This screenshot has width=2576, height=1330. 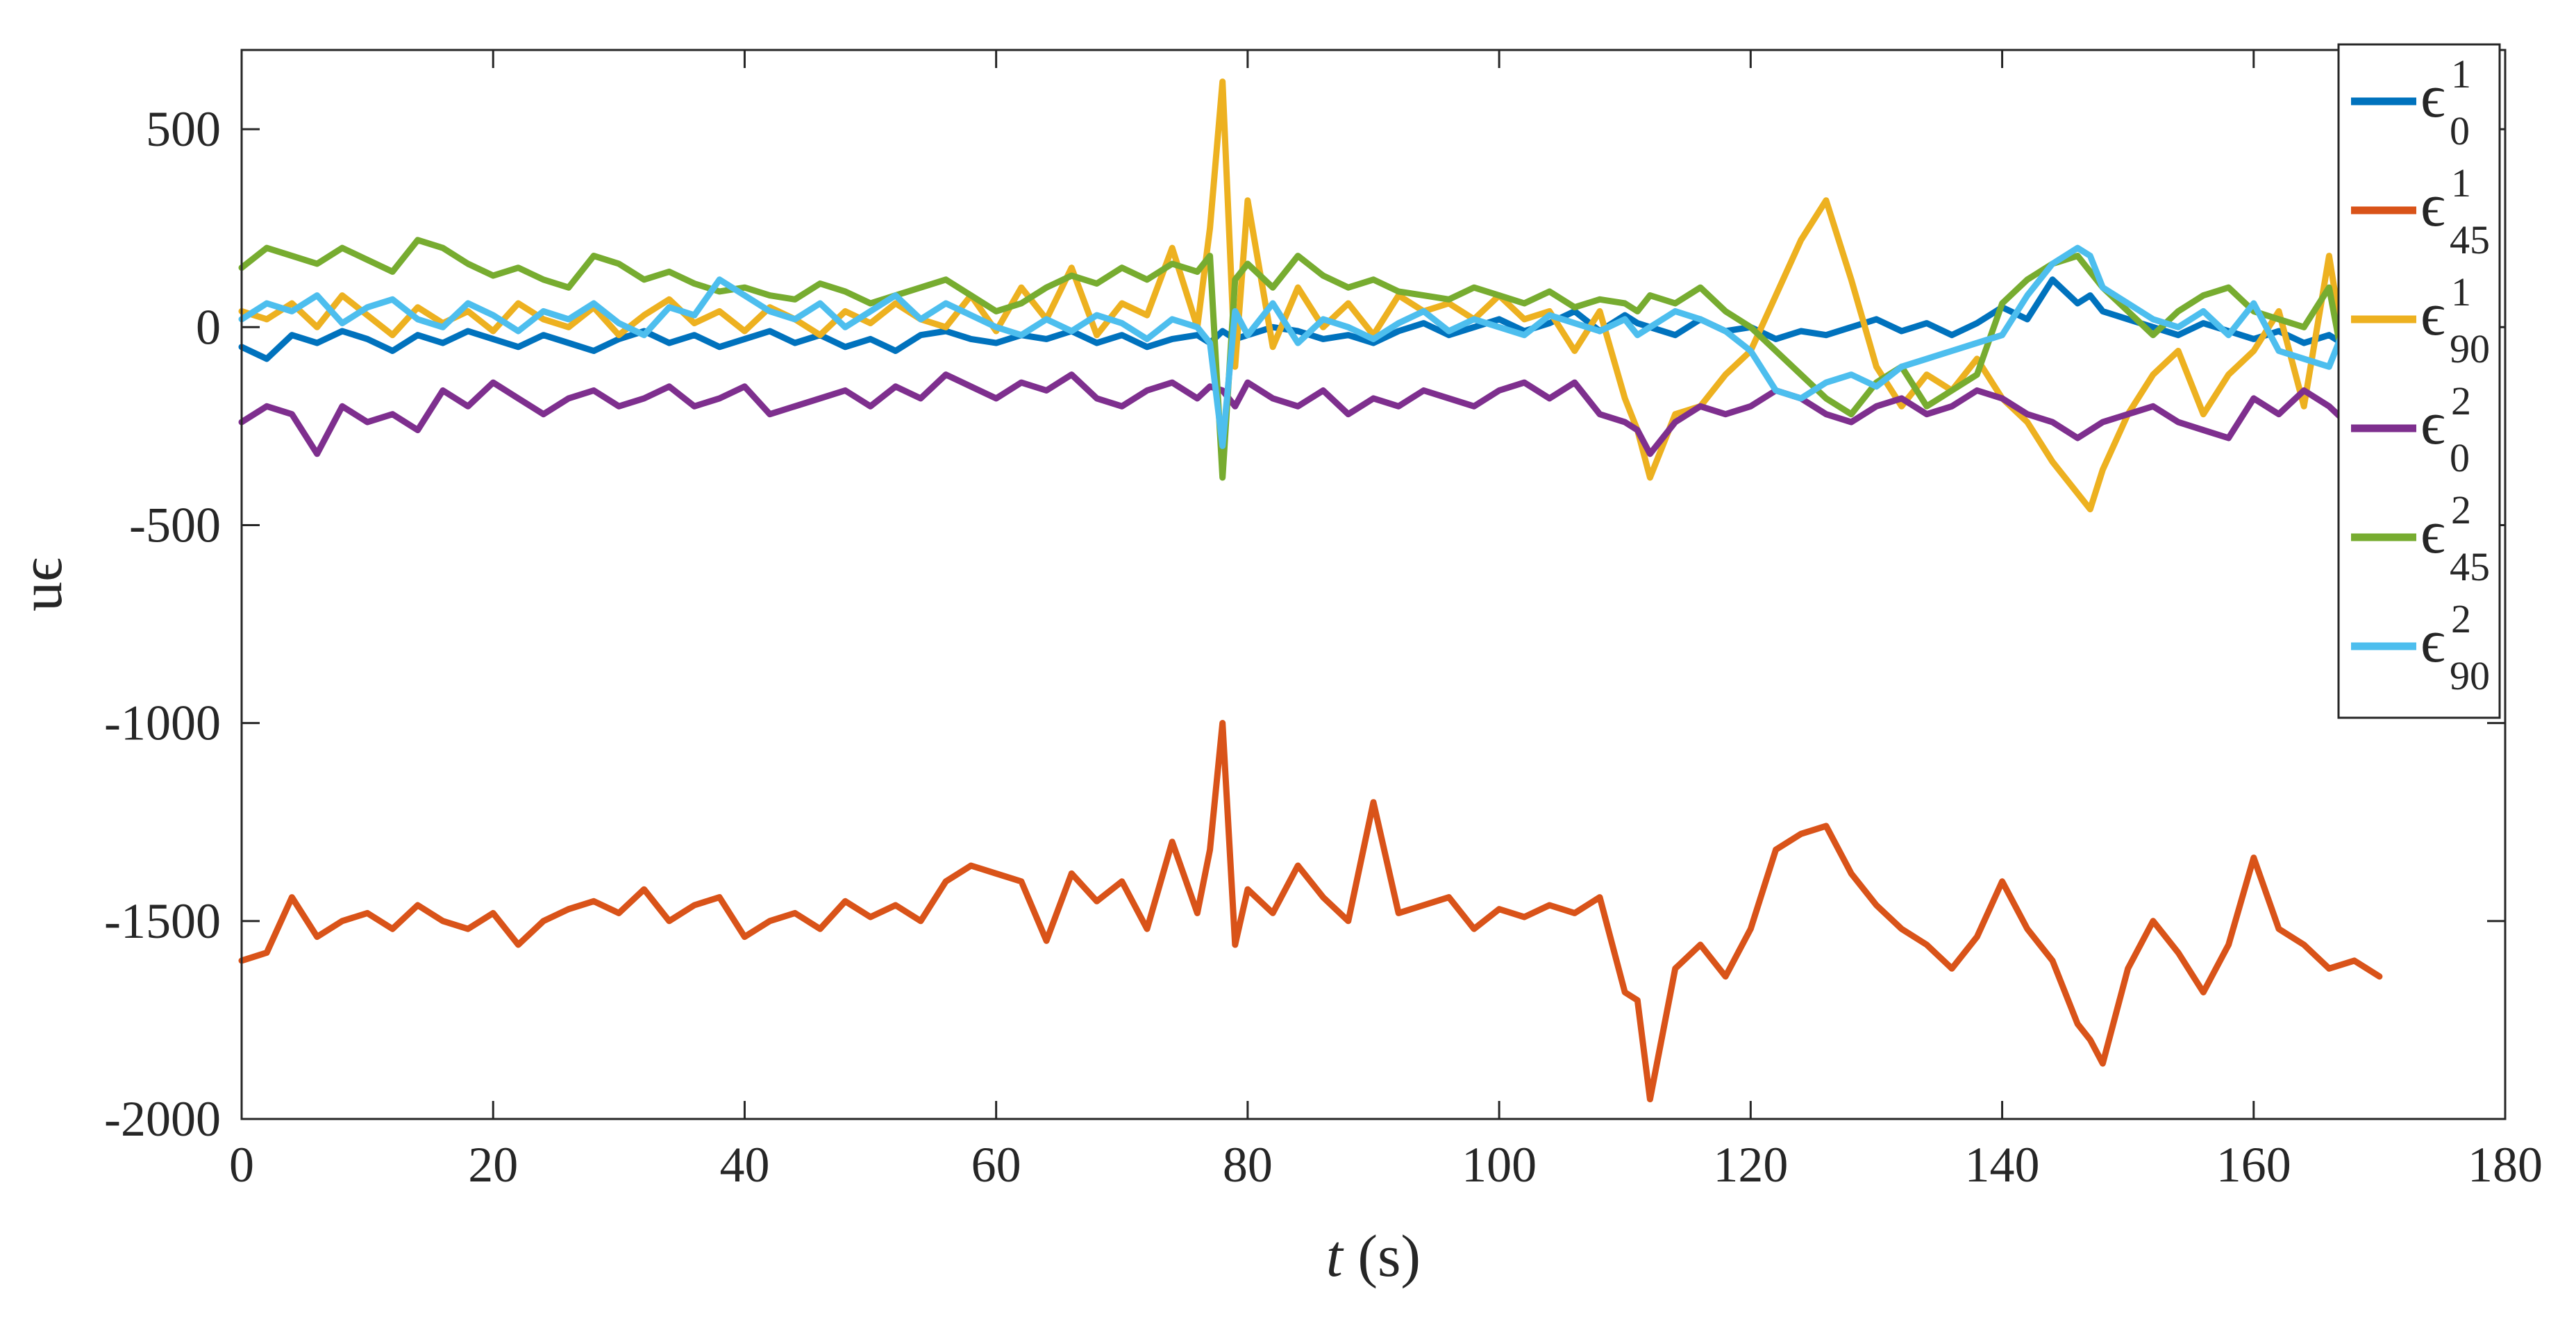 I want to click on legend-entry-1: ϵ, so click(x=2432, y=205).